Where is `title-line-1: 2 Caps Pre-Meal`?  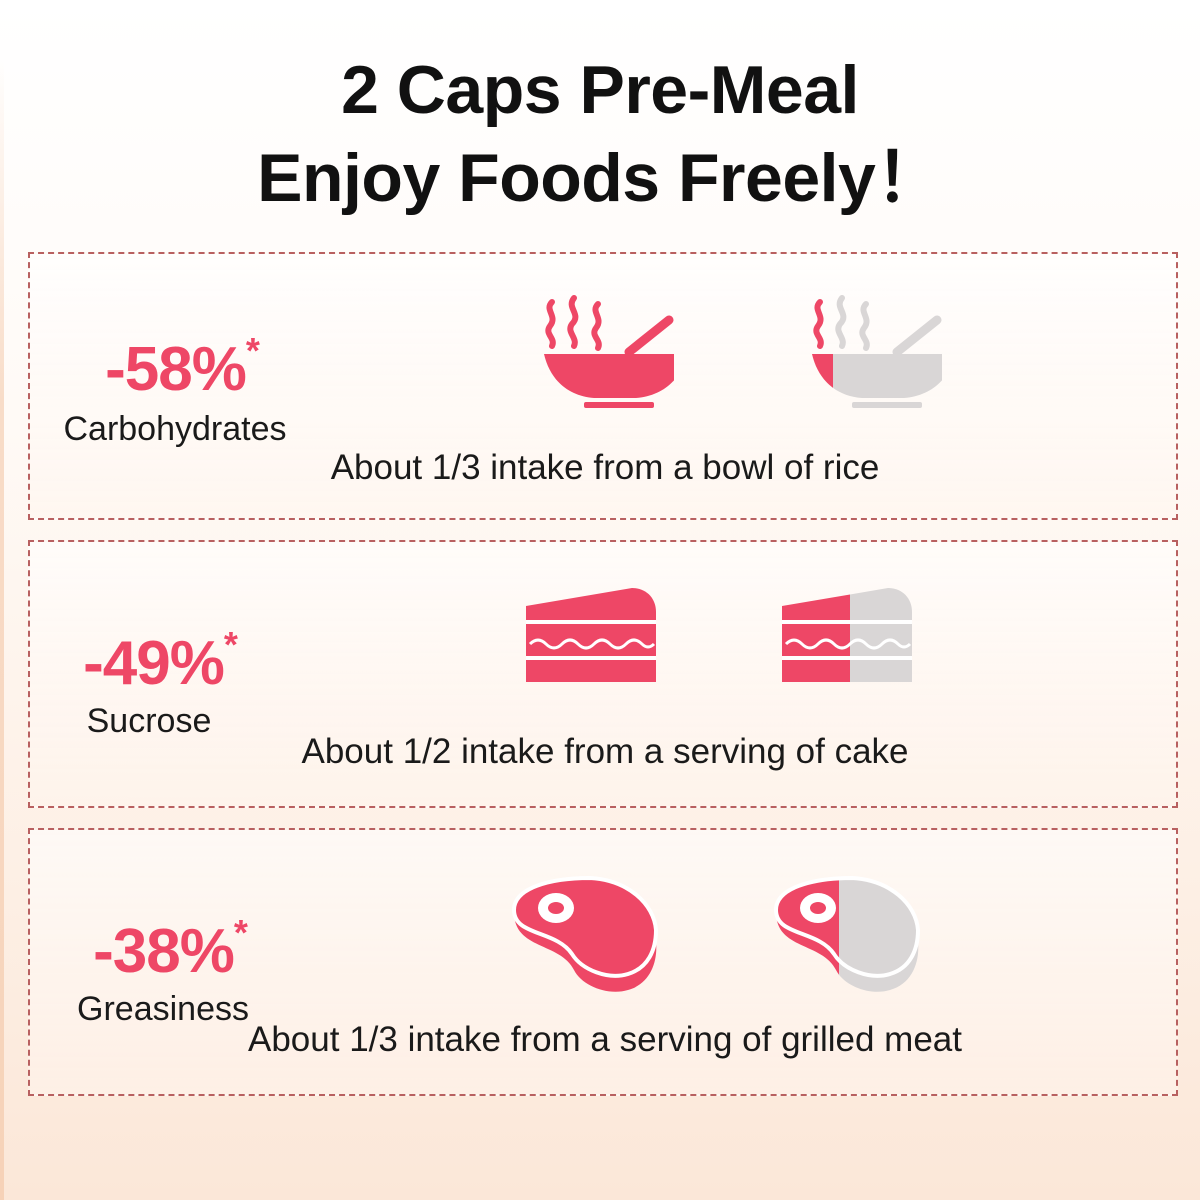 title-line-1: 2 Caps Pre-Meal is located at coordinates (600, 90).